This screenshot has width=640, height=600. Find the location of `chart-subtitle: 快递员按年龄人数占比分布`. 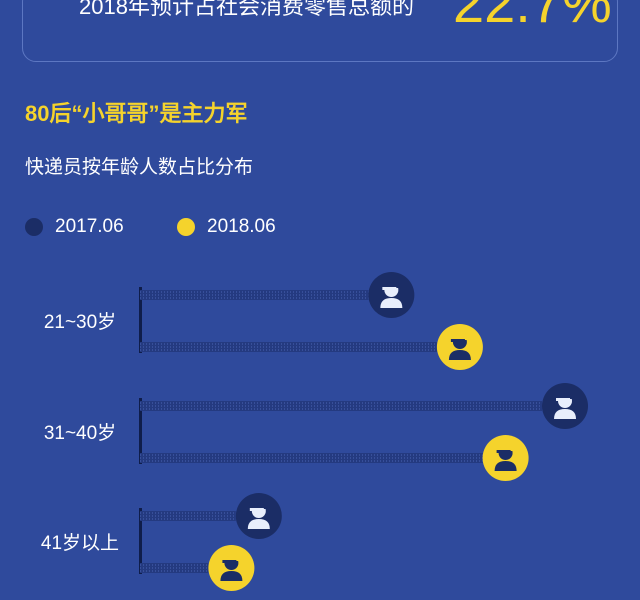

chart-subtitle: 快递员按年龄人数占比分布 is located at coordinates (139, 167).